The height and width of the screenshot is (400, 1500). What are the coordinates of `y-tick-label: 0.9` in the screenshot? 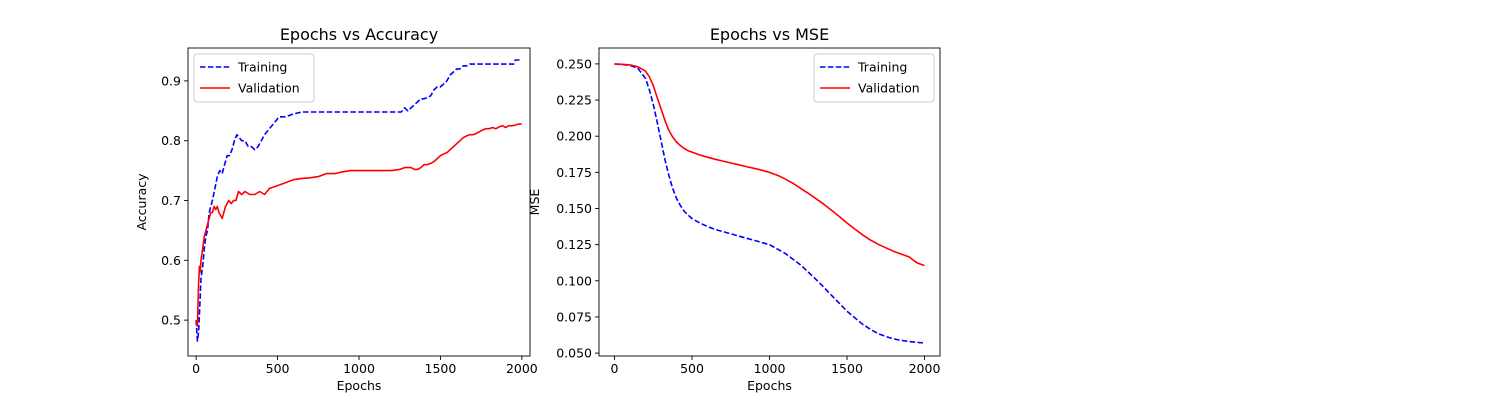 It's located at (171, 80).